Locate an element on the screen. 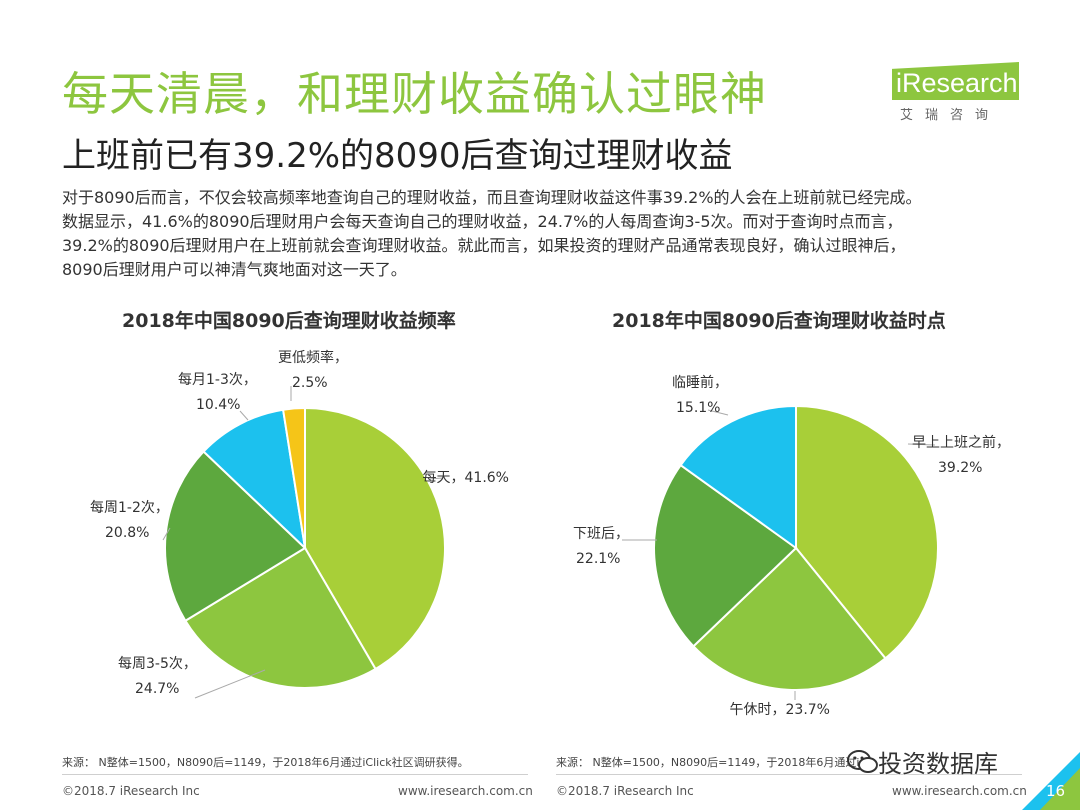 The height and width of the screenshot is (810, 1080). slice-value-label: 22.1% is located at coordinates (598, 559).